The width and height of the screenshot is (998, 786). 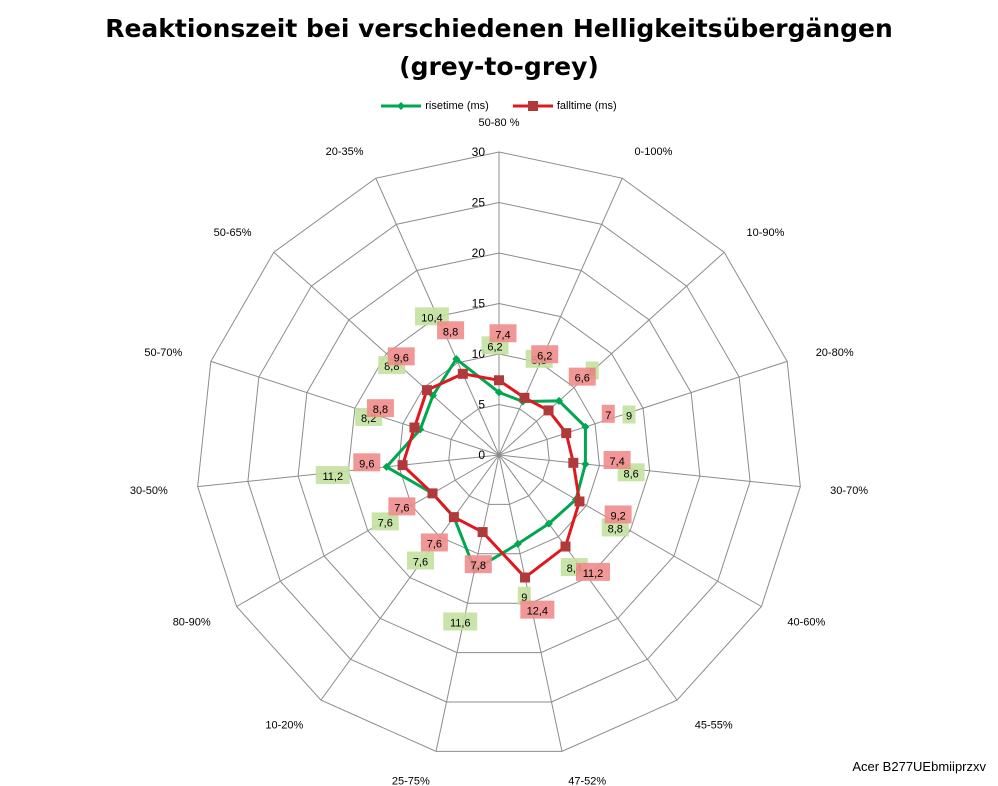 I want to click on falltime-data-label: 7, so click(x=608, y=416).